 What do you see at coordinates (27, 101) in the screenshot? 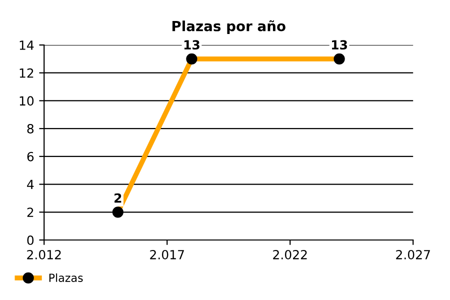
I see `y-tick-label: 10` at bounding box center [27, 101].